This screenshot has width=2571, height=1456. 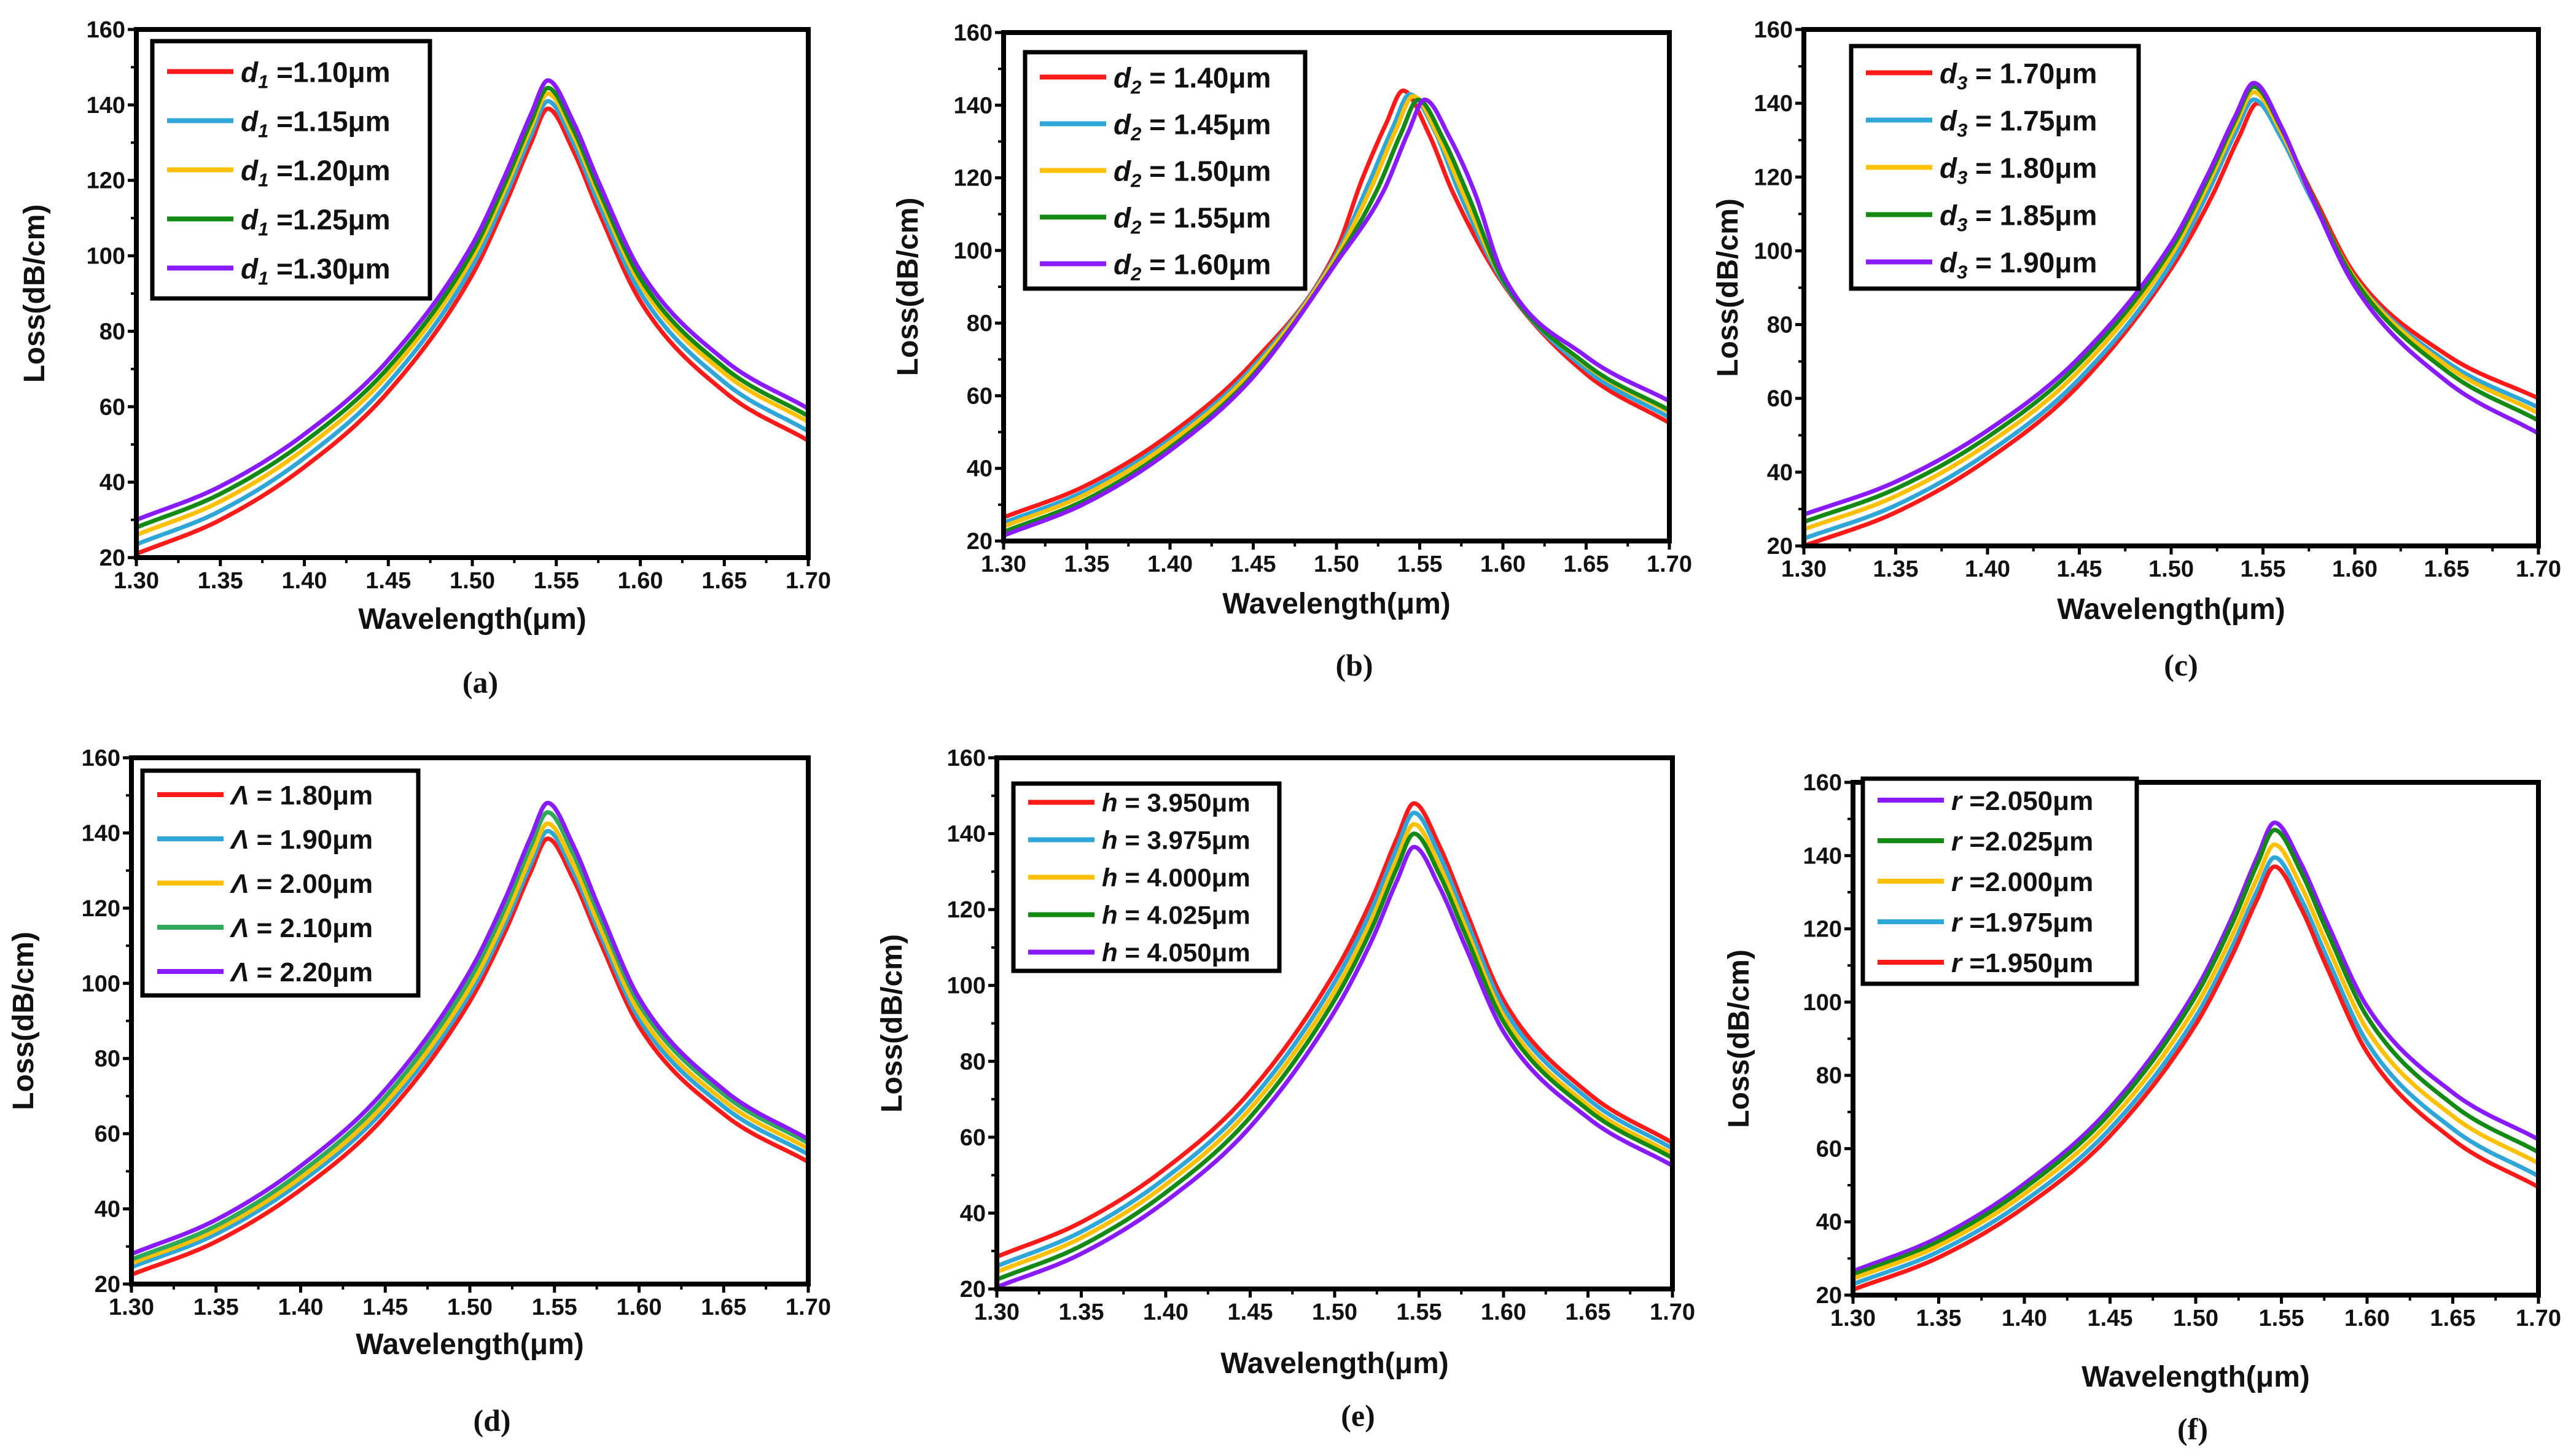 I want to click on x-tick-label: 1.45, so click(x=1250, y=1312).